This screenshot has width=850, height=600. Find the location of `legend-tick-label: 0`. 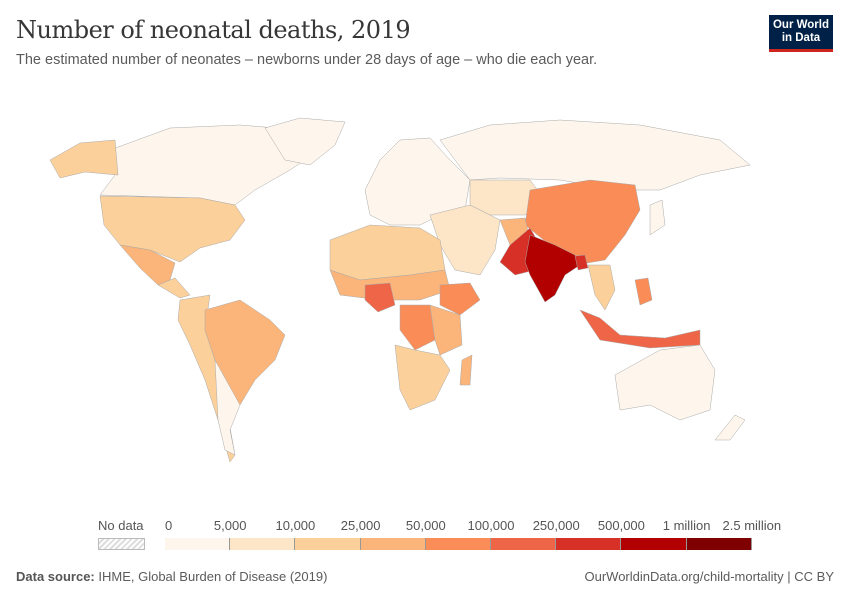

legend-tick-label: 0 is located at coordinates (169, 525).